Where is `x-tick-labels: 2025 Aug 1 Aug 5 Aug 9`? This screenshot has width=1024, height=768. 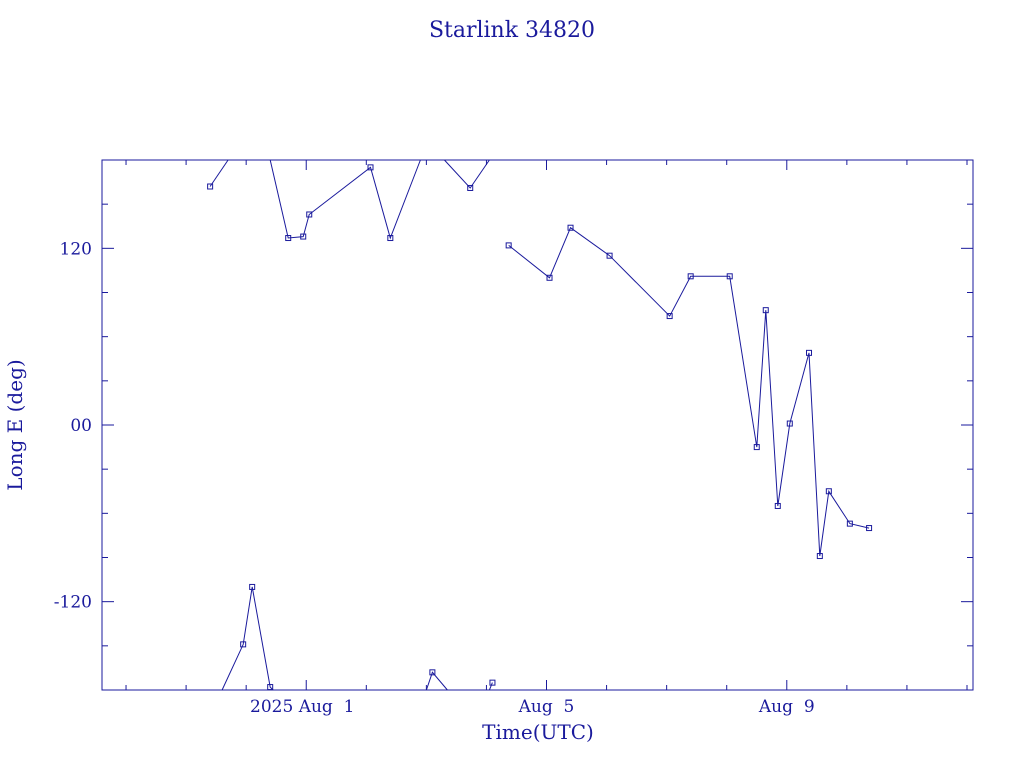
x-tick-labels: 2025 Aug 1 Aug 5 Aug 9 is located at coordinates (532, 707).